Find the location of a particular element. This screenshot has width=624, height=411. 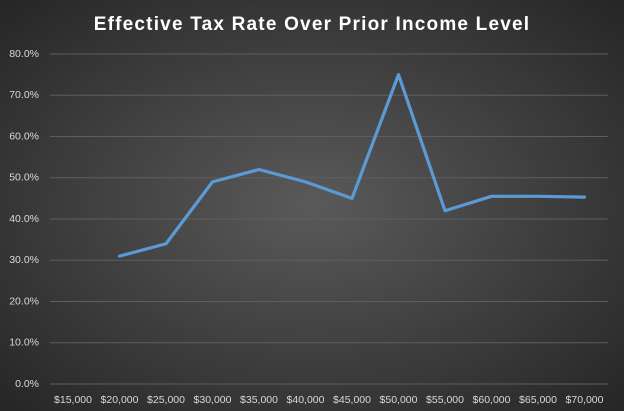

x-tick-label: $70,000 is located at coordinates (585, 400).